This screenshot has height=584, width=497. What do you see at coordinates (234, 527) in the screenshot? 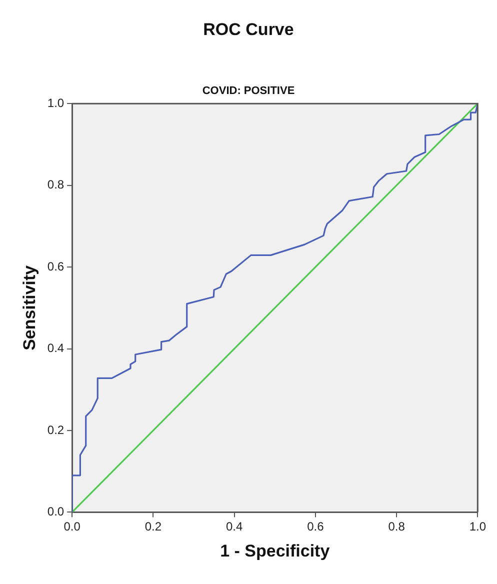
I see `x-tick-label: 0.4` at bounding box center [234, 527].